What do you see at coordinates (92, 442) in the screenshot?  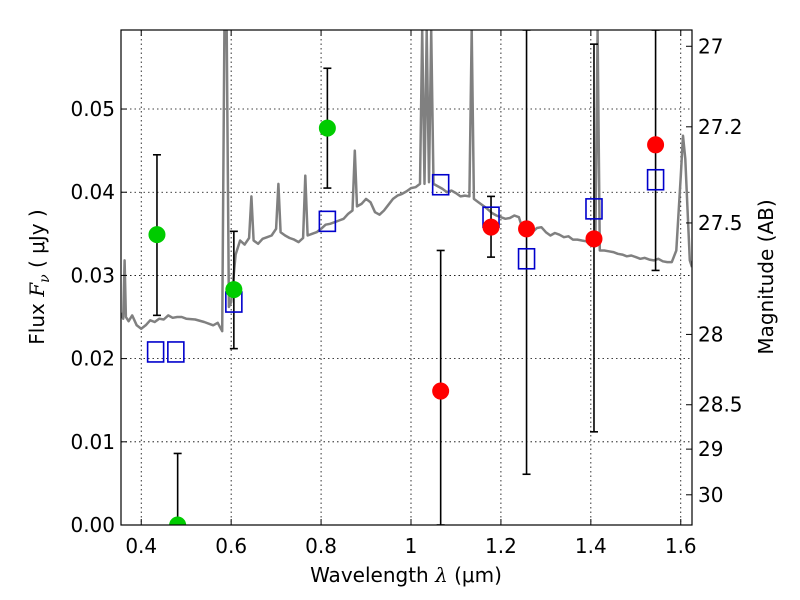 I see `y-tick-label: 0.01` at bounding box center [92, 442].